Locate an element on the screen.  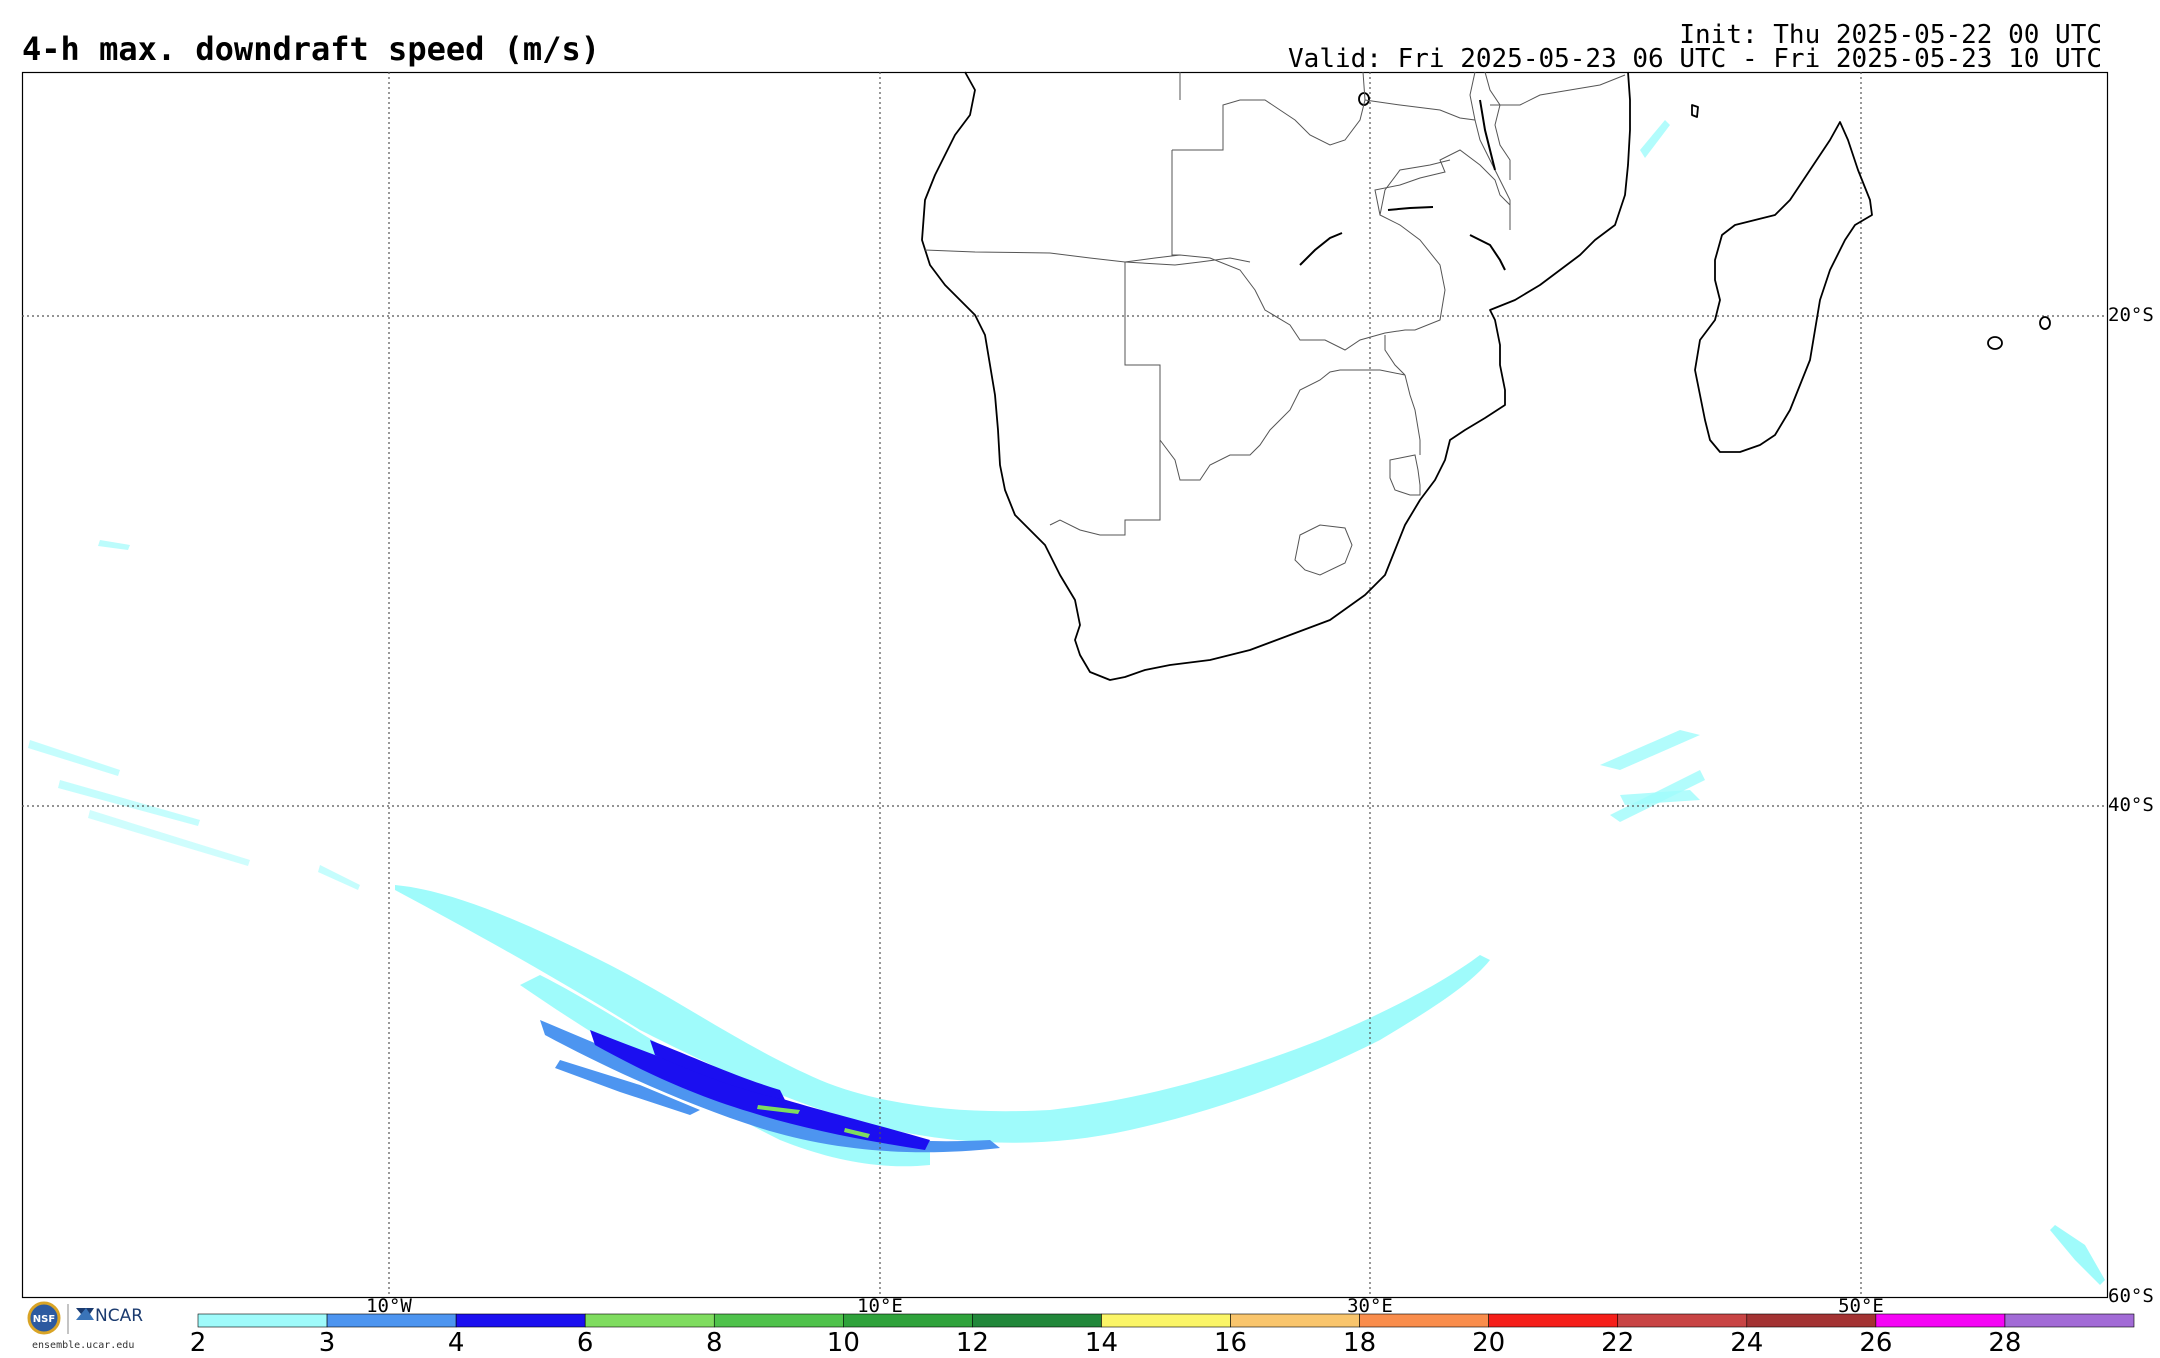
init-time: Init: Thu 2025-05-22 00 UTC is located at coordinates (1890, 35).